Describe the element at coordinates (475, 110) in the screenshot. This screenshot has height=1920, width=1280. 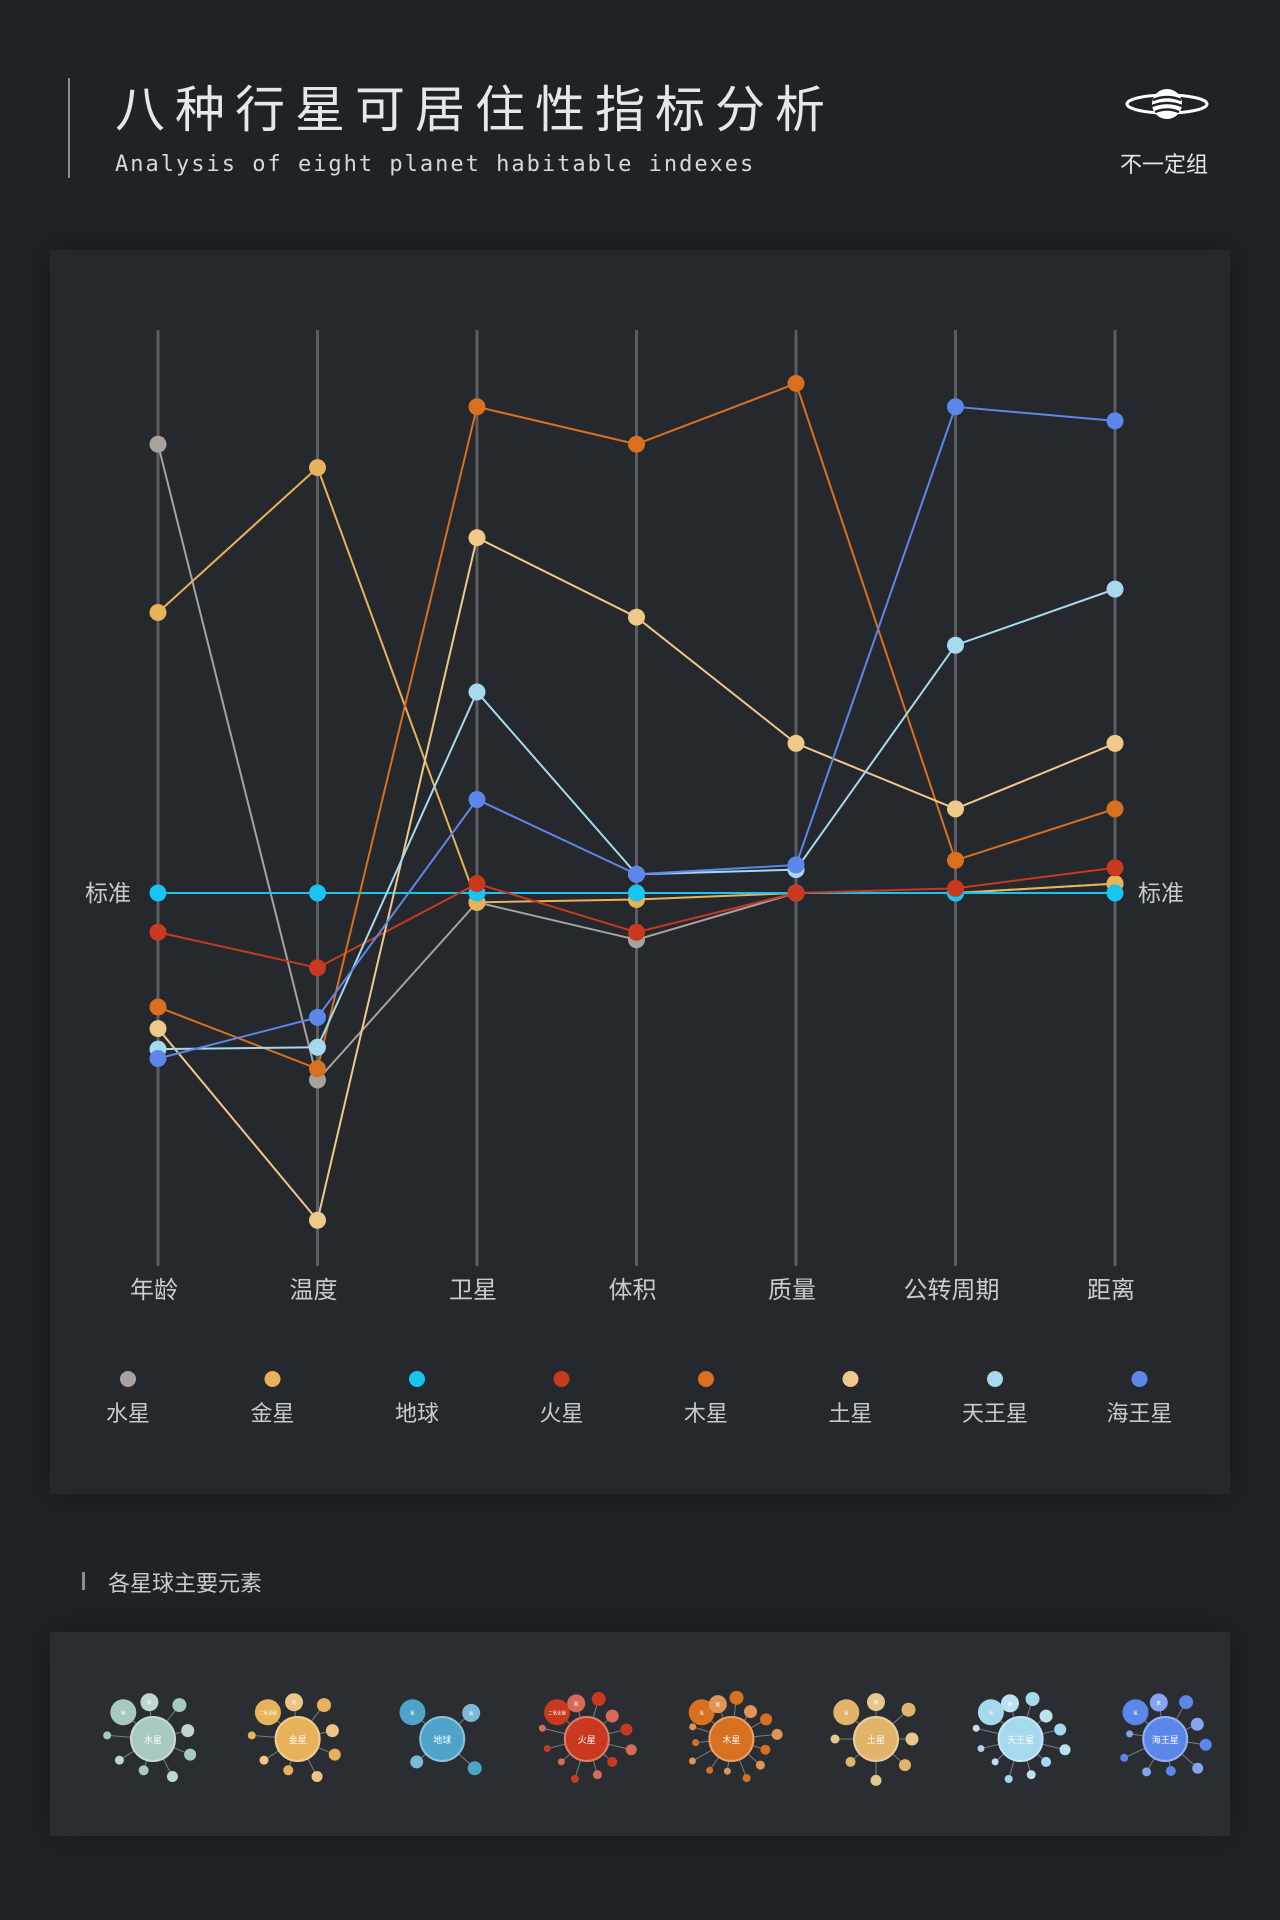
I see `page-title: 八种行星可居住性指标分析` at that location.